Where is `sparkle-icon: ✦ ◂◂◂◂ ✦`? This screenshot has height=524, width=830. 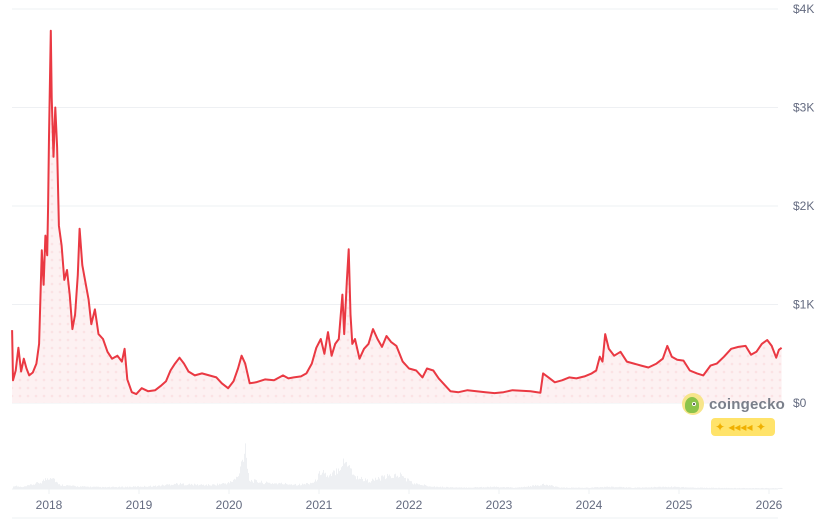 sparkle-icon: ✦ ◂◂◂◂ ✦ is located at coordinates (740, 427).